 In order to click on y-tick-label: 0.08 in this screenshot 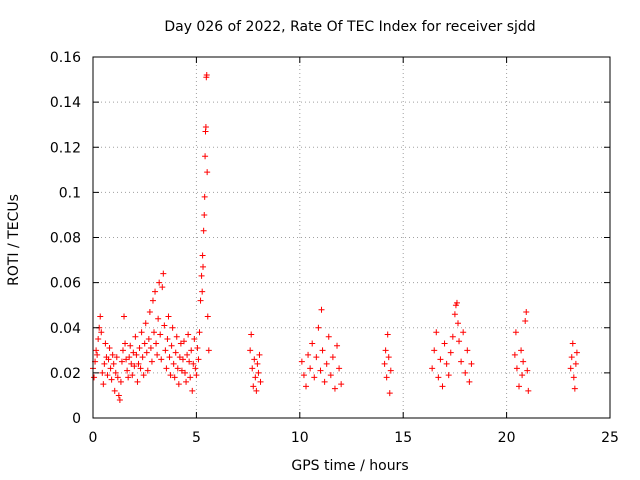, I will do `click(65, 239)`.